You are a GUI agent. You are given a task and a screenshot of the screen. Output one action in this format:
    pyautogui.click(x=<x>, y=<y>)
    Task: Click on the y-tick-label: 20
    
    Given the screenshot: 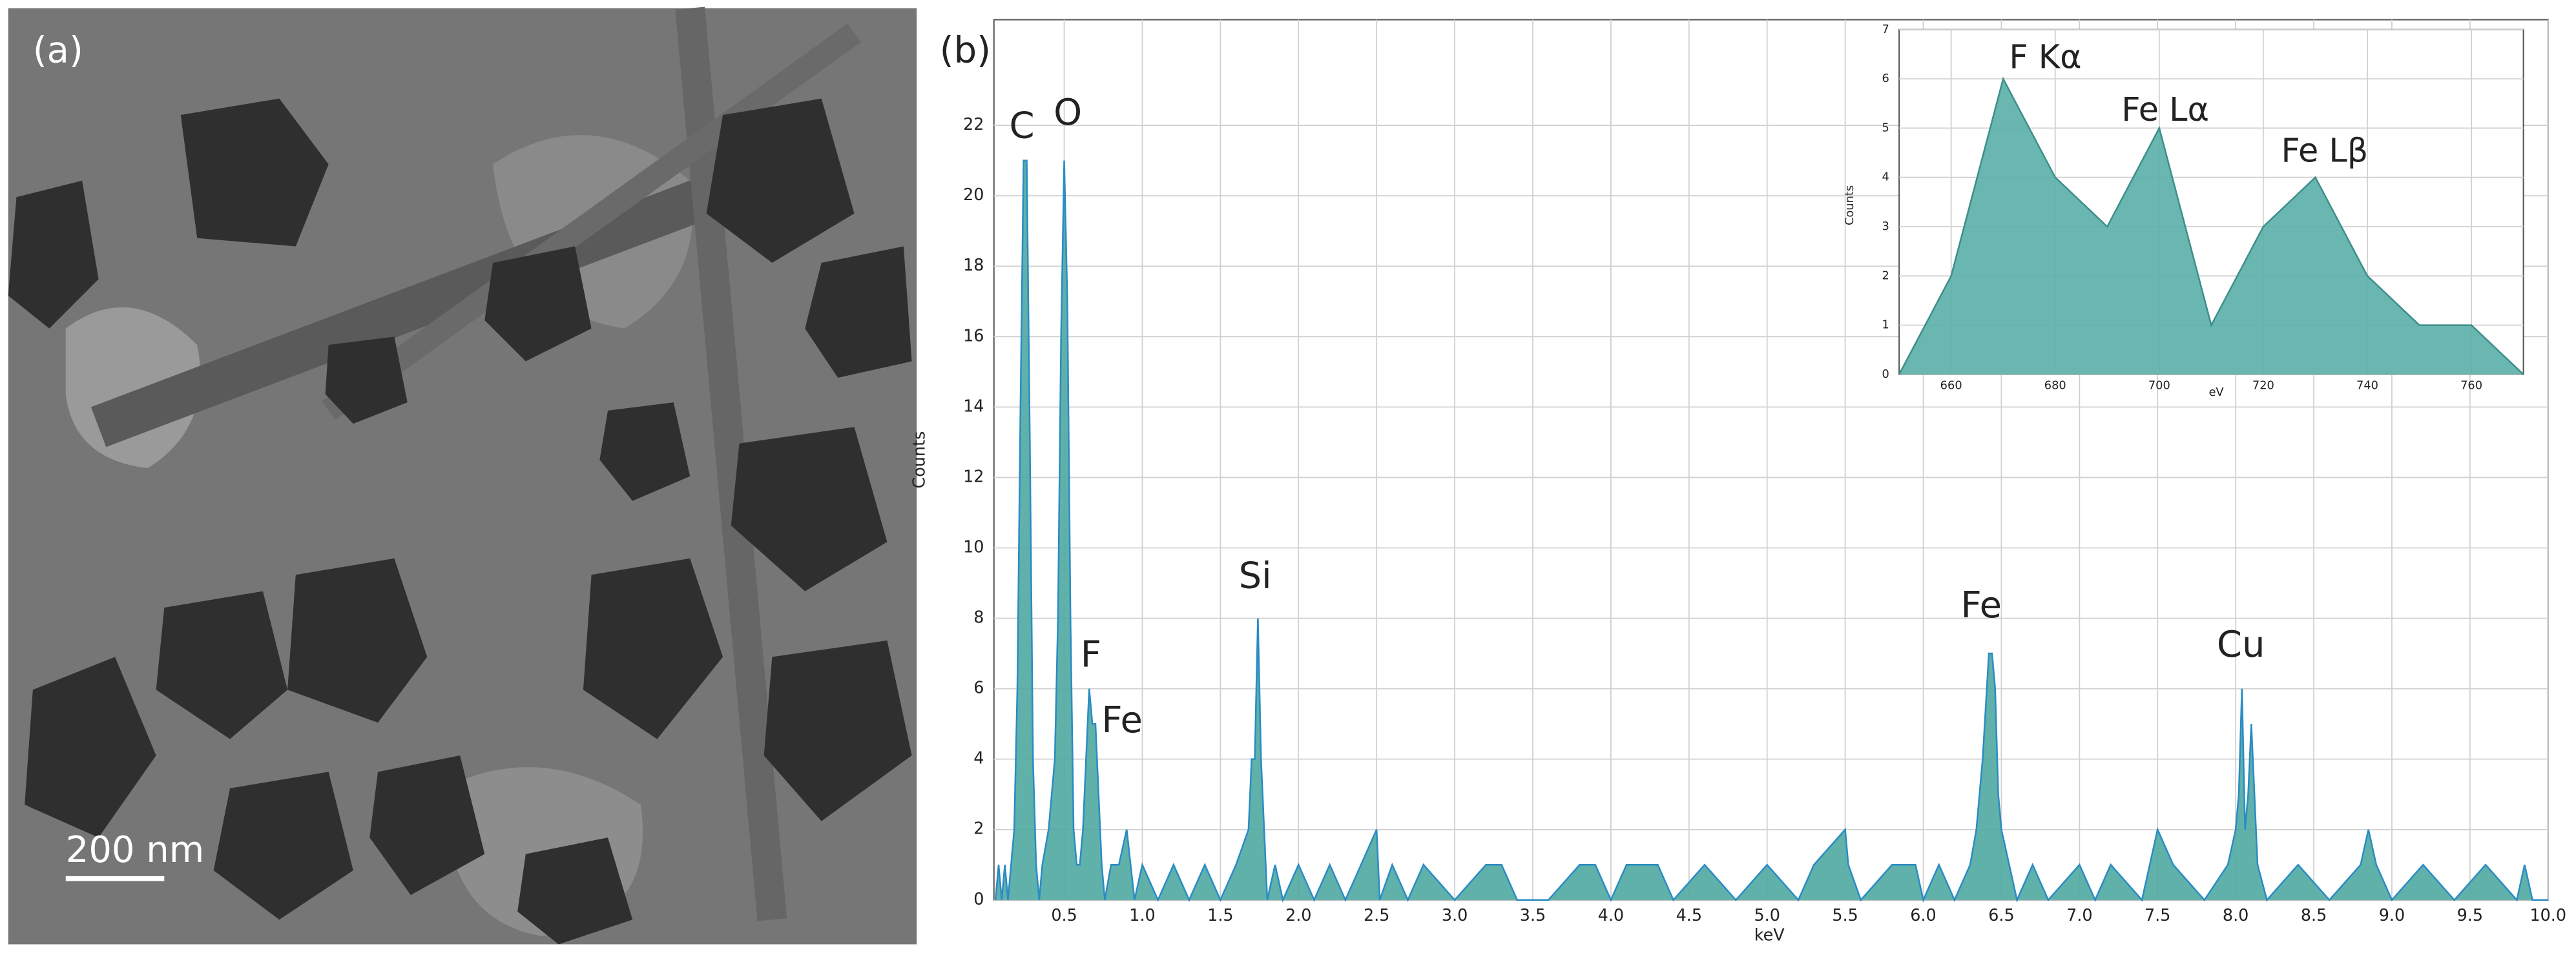 What is the action you would take?
    pyautogui.click(x=973, y=194)
    